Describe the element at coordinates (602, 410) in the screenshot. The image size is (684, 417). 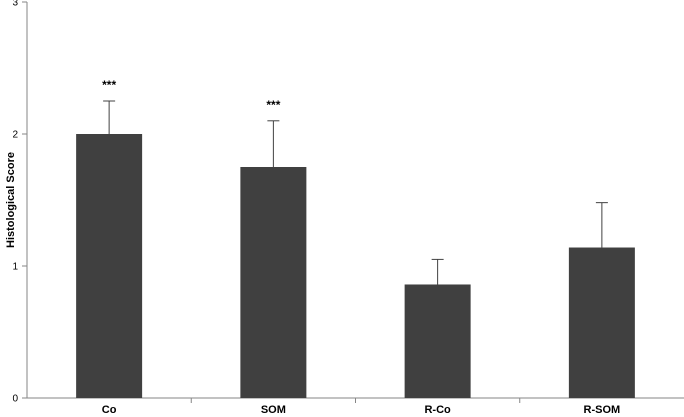
I see `x-category-label: R-SOM` at that location.